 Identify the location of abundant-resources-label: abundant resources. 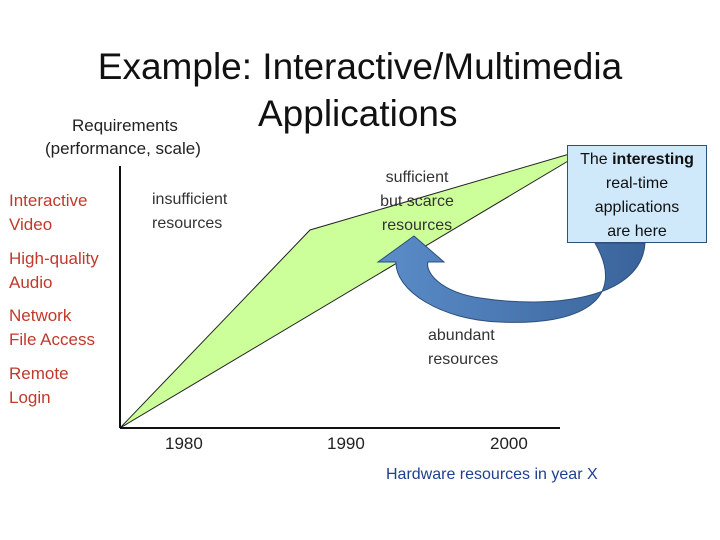
(463, 348).